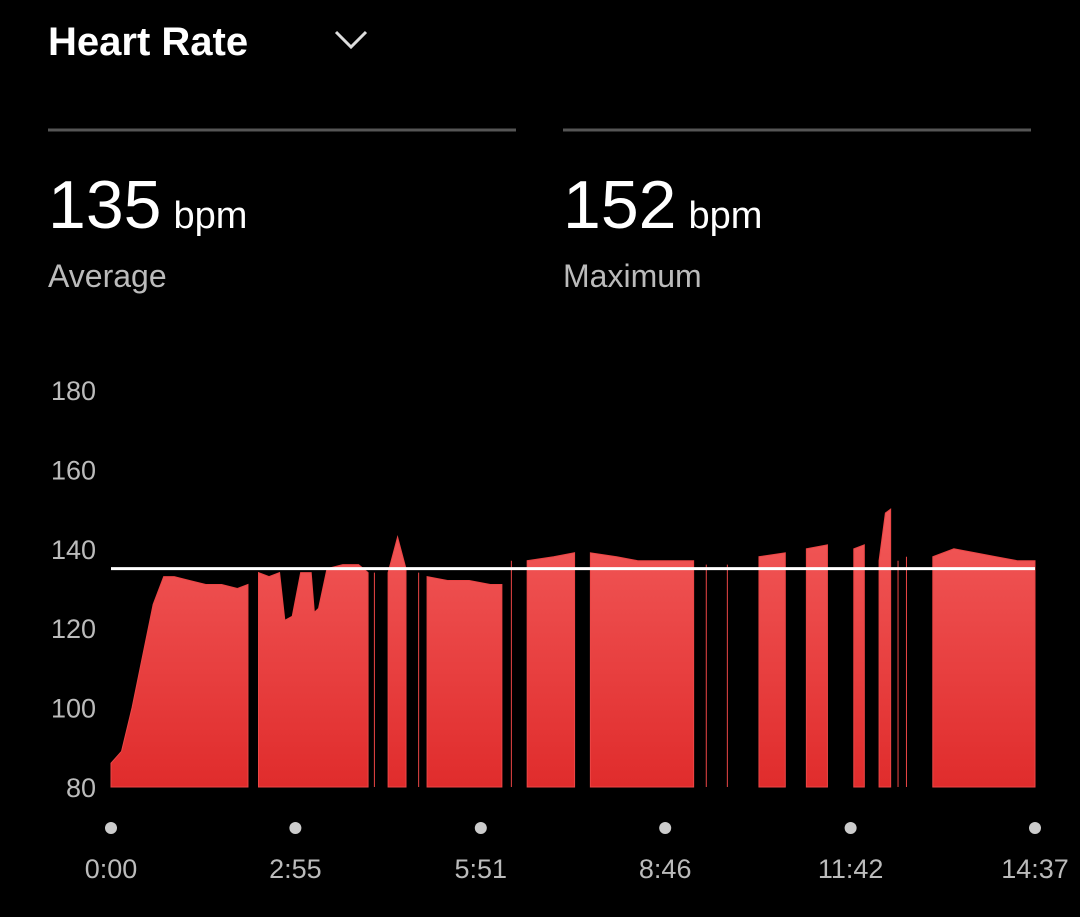 Image resolution: width=1080 pixels, height=917 pixels. Describe the element at coordinates (73, 550) in the screenshot. I see `y-tick-label: 140` at that location.